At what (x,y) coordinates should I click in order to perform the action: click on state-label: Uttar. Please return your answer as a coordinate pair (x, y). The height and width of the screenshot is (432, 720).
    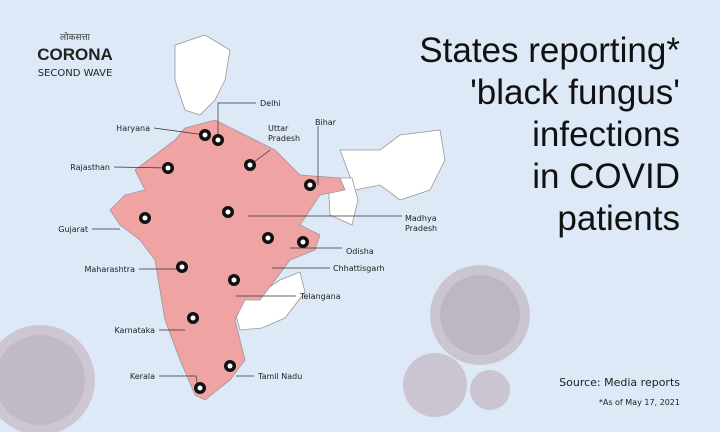
    Looking at the image, I should click on (278, 128).